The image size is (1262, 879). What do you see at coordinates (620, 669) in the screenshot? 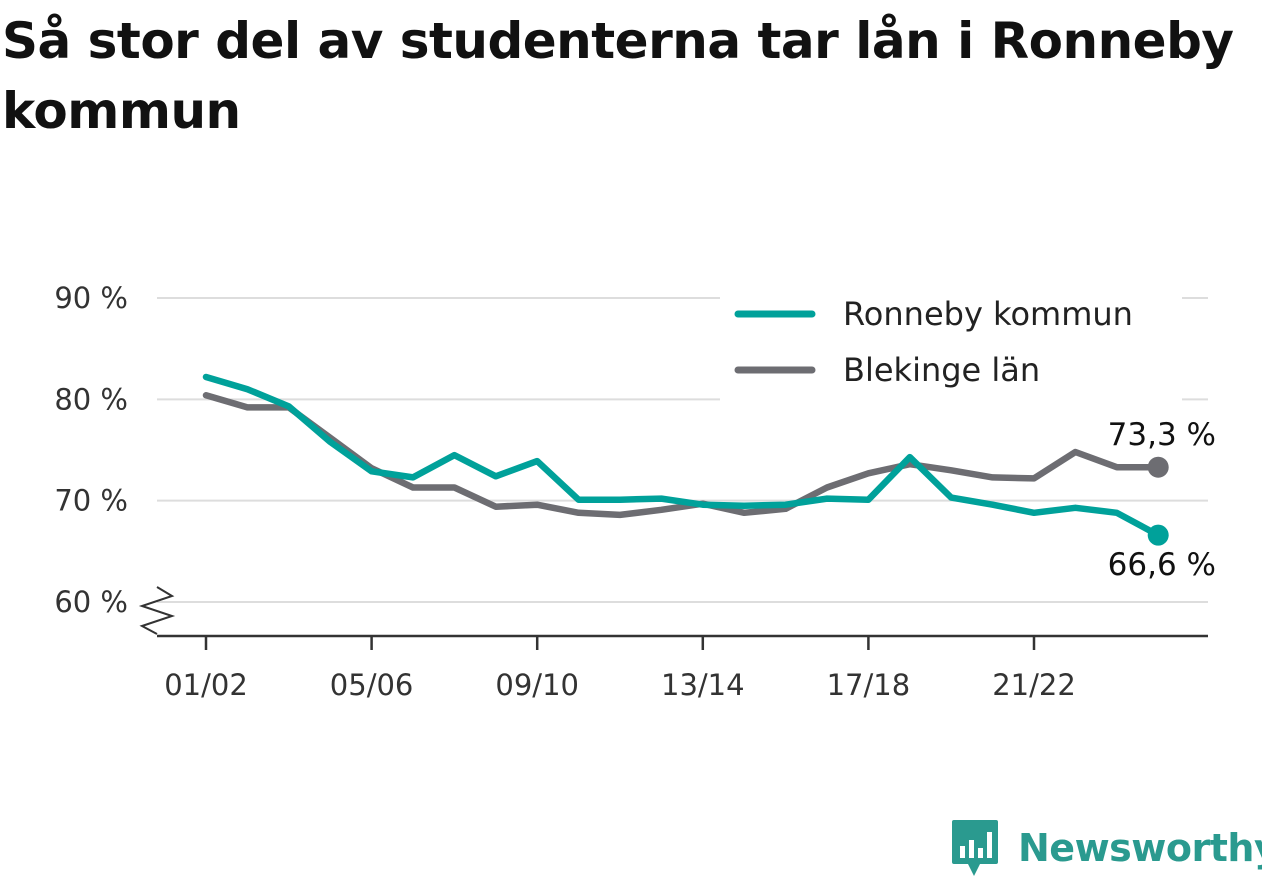
I see `x-axis-ticks: 01/02 05/06 09/10 13/14 17/18 21/22` at bounding box center [620, 669].